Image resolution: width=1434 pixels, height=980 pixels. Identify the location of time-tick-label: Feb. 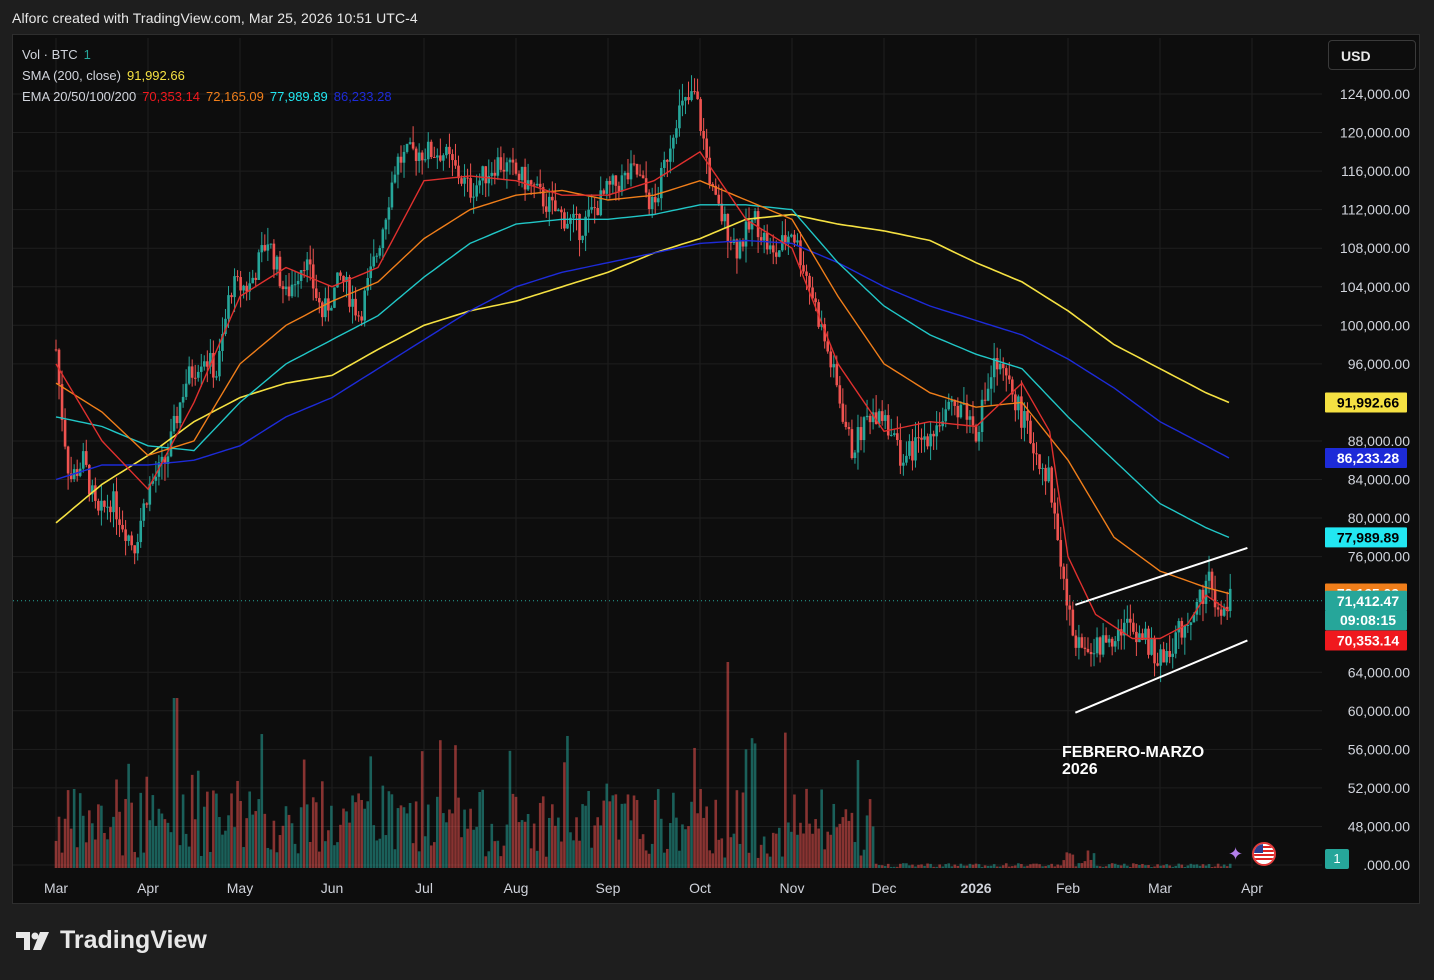
(1068, 888).